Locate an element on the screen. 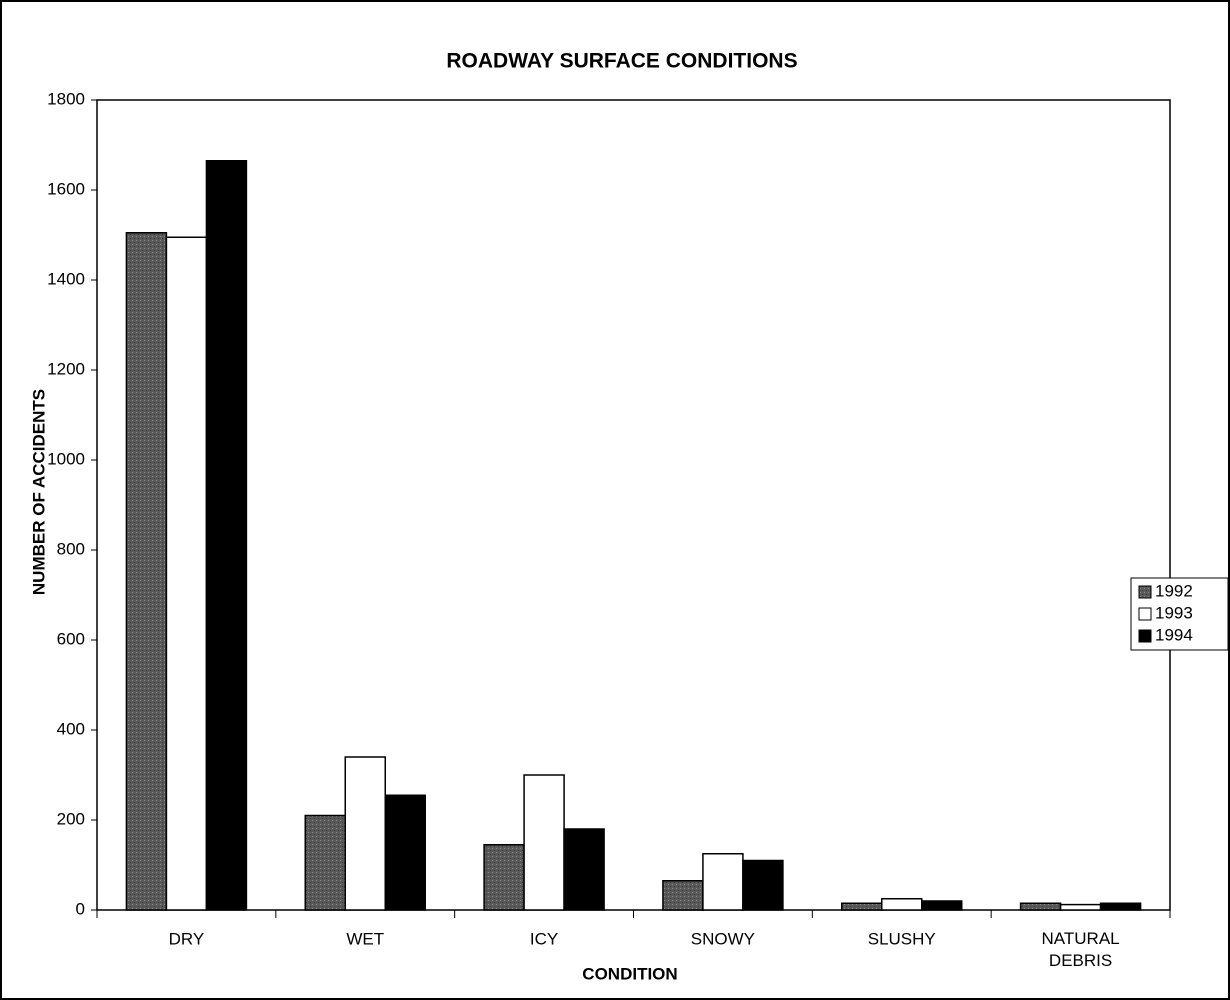 This screenshot has height=1000, width=1230. y-axis-label: NUMBER OF ACCIDENTS is located at coordinates (38, 492).